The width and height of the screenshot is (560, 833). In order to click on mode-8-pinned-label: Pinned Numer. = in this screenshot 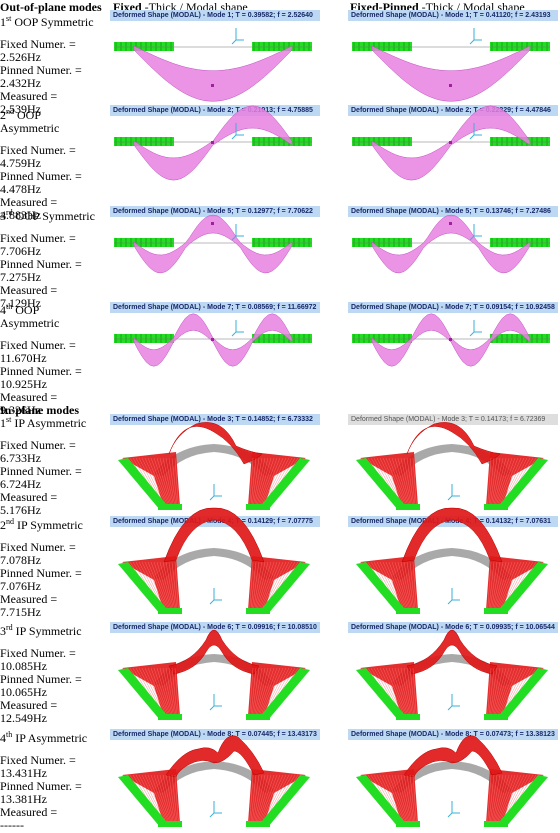, I will do `click(41, 786)`.